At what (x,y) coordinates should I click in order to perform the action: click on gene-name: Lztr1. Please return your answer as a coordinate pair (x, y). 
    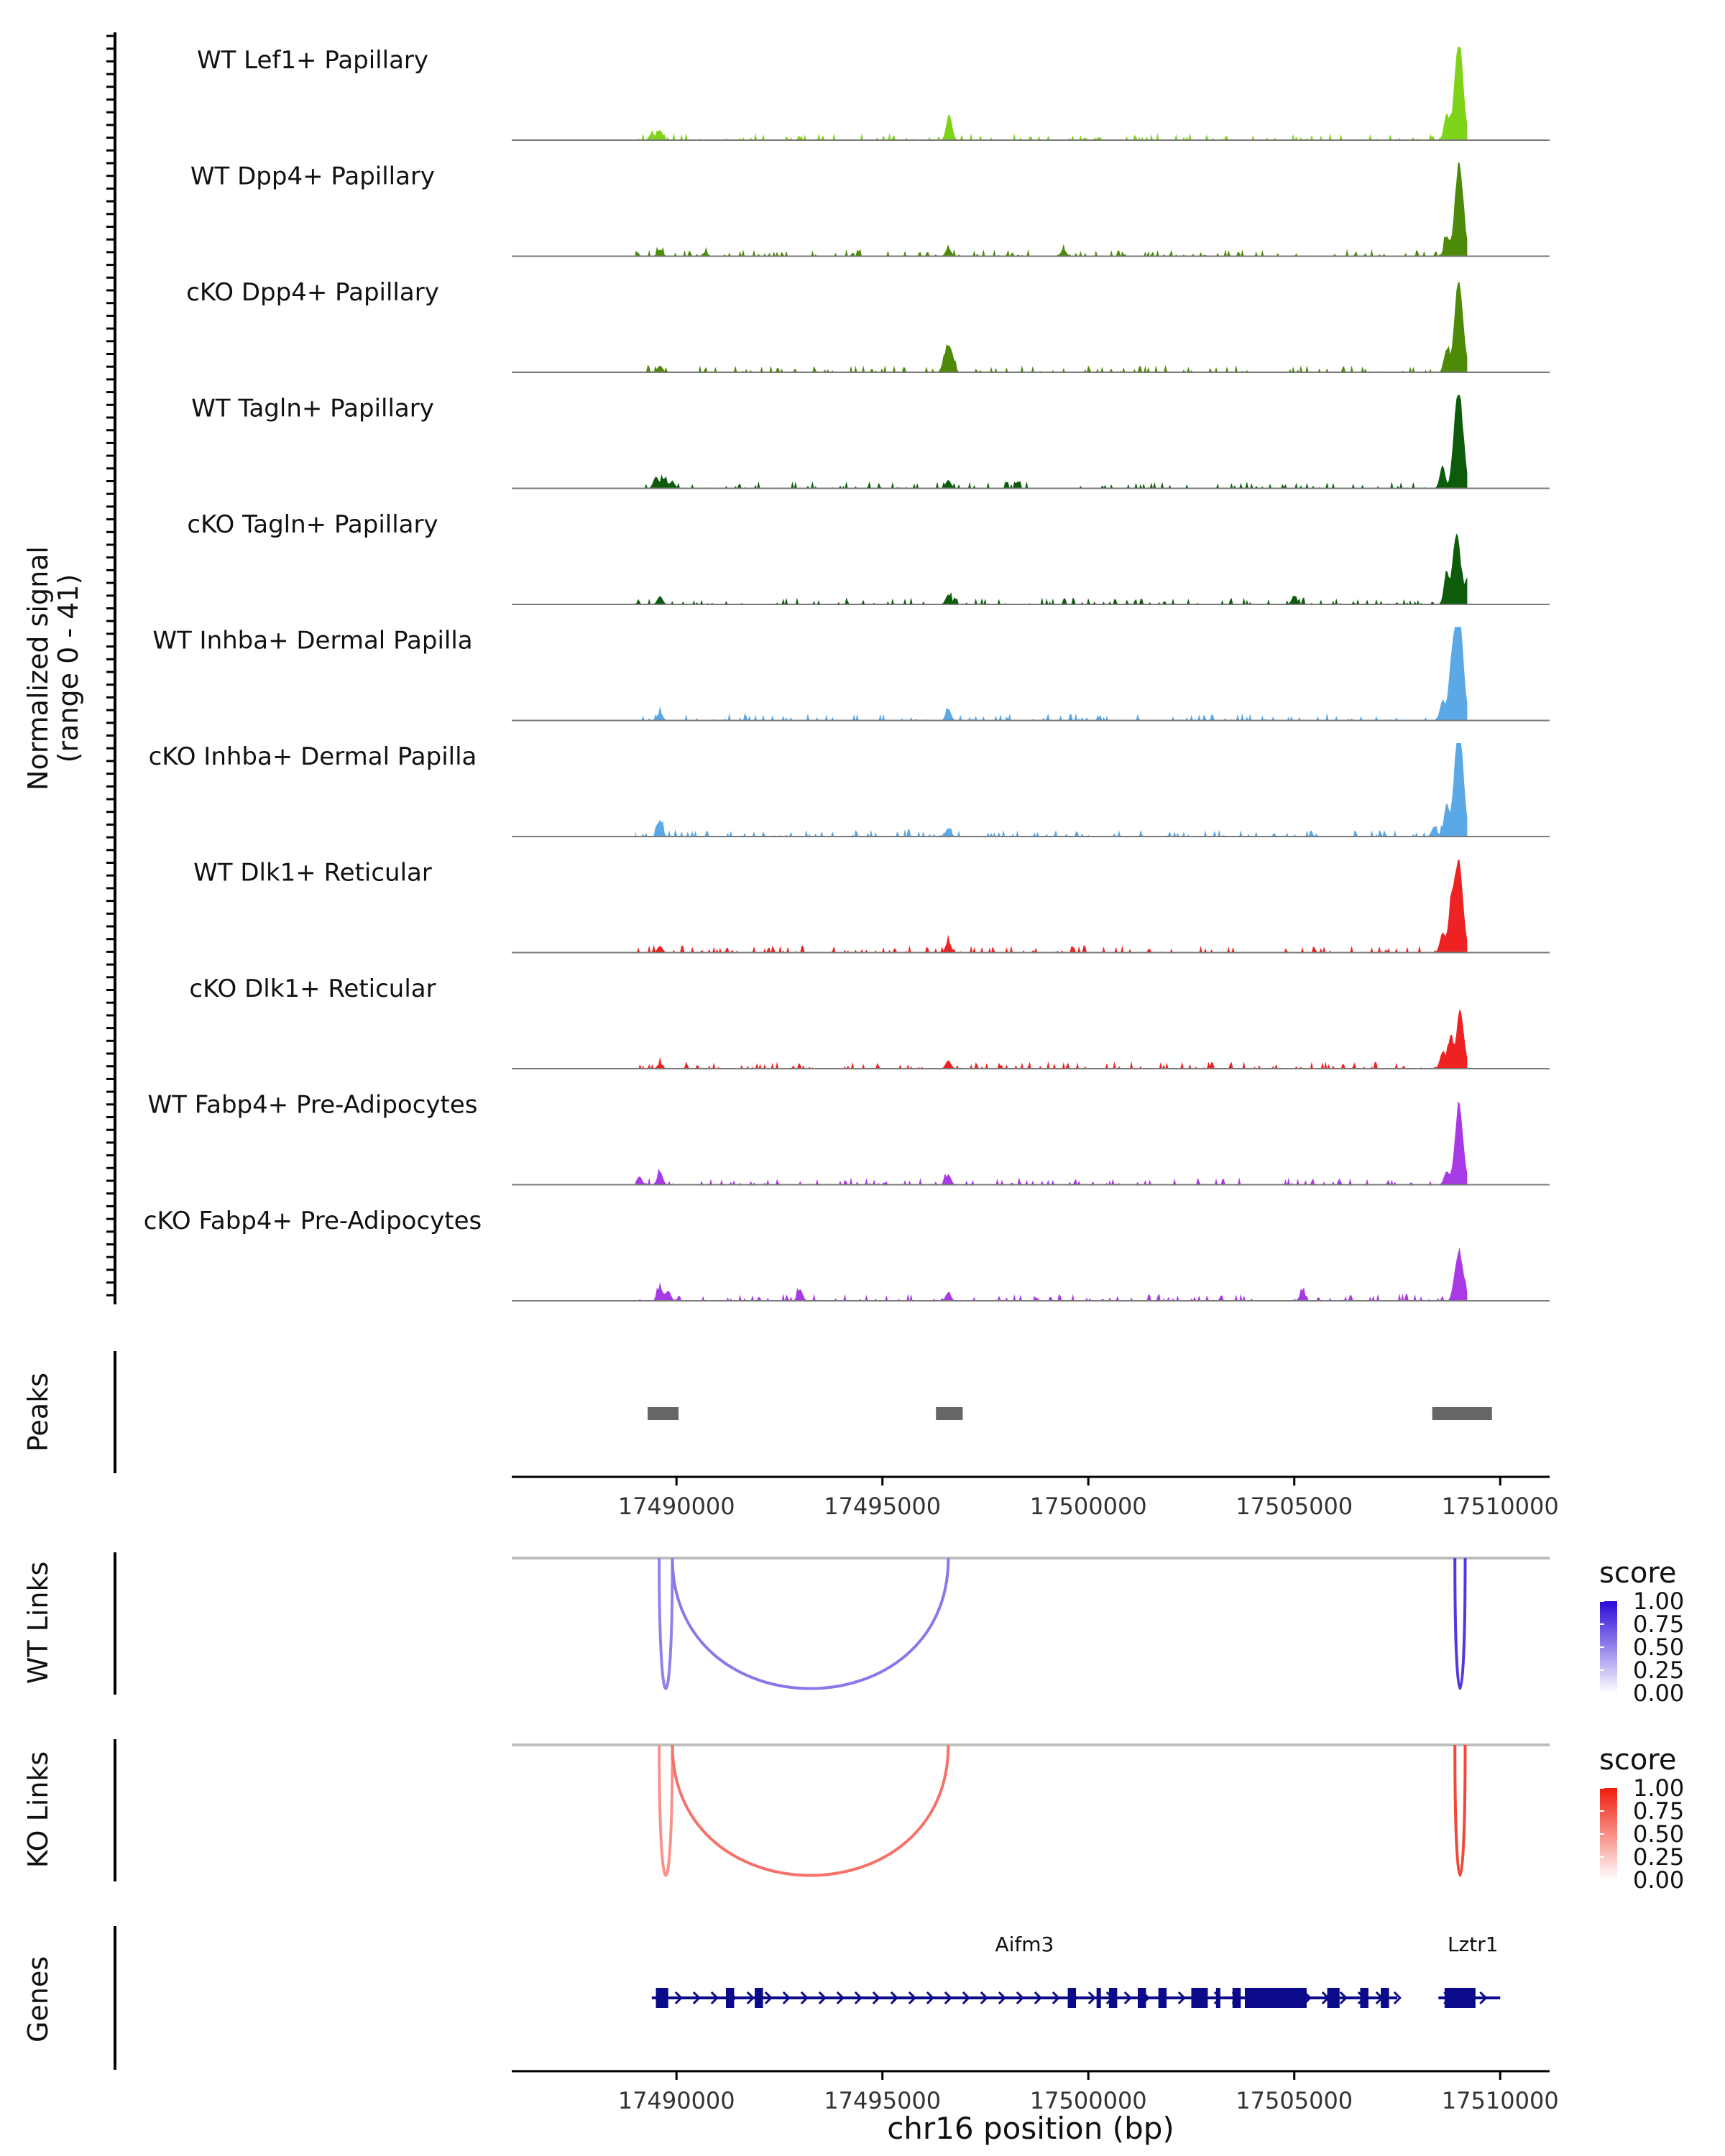
    Looking at the image, I should click on (1473, 1944).